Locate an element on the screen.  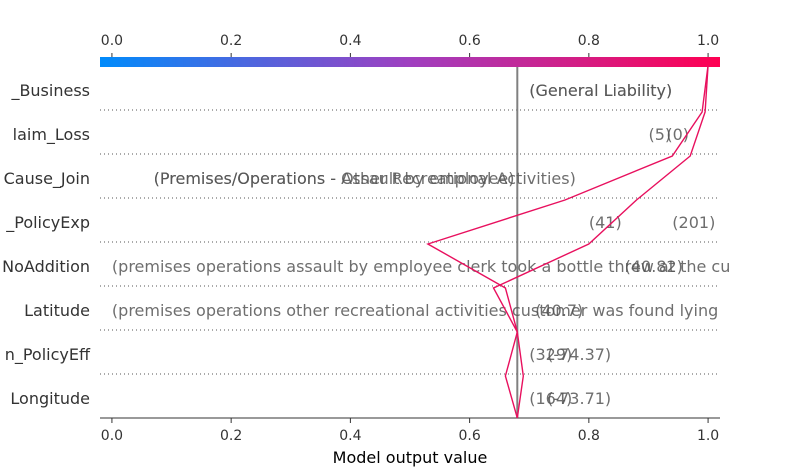
feature-label: Latitude is located at coordinates (57, 310).